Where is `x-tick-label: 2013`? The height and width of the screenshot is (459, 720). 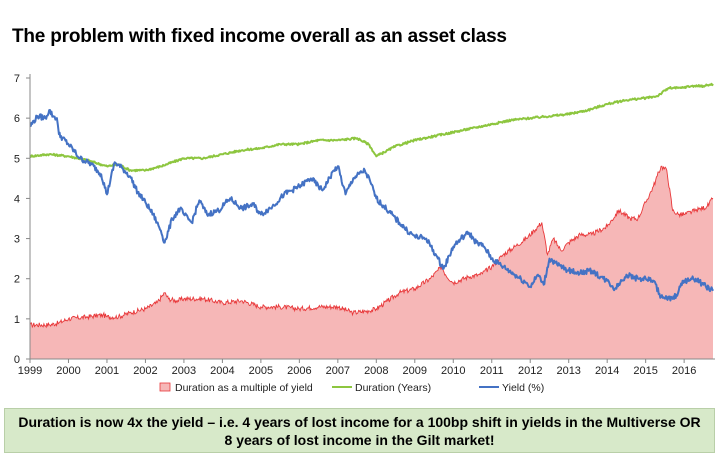 x-tick-label: 2013 is located at coordinates (568, 371).